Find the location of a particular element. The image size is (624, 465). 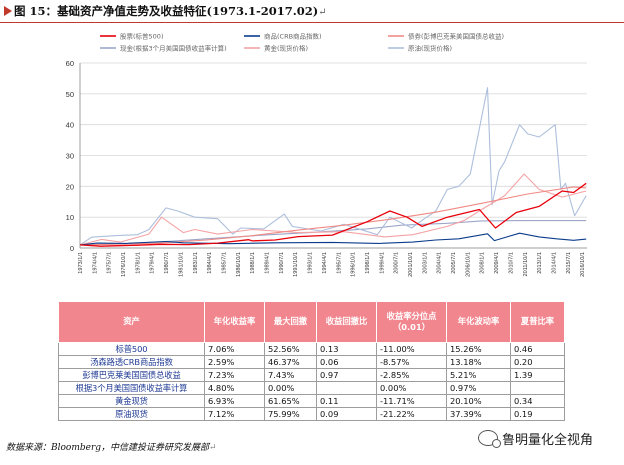

x-tick-label: 2003/1/1 is located at coordinates (425, 263).